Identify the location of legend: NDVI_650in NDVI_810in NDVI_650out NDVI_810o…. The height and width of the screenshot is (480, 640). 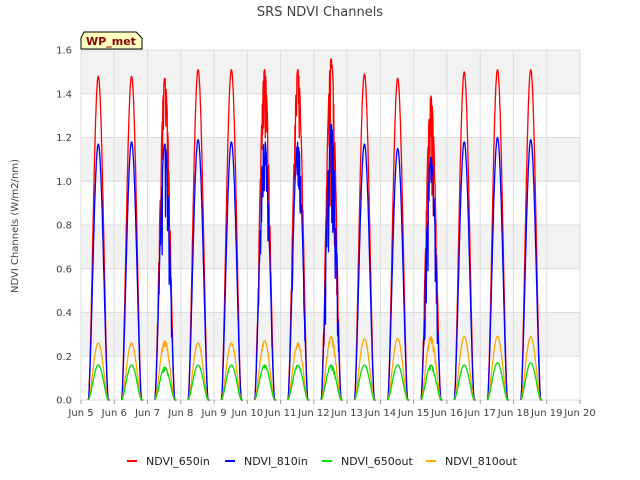
(322, 461).